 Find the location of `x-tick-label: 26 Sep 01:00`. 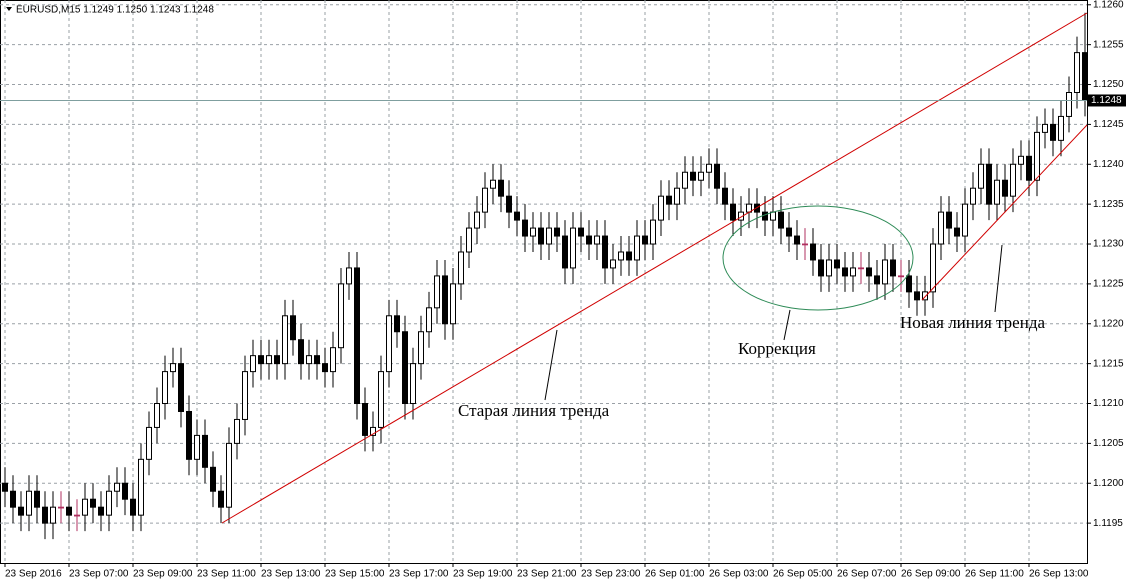

x-tick-label: 26 Sep 01:00 is located at coordinates (675, 574).